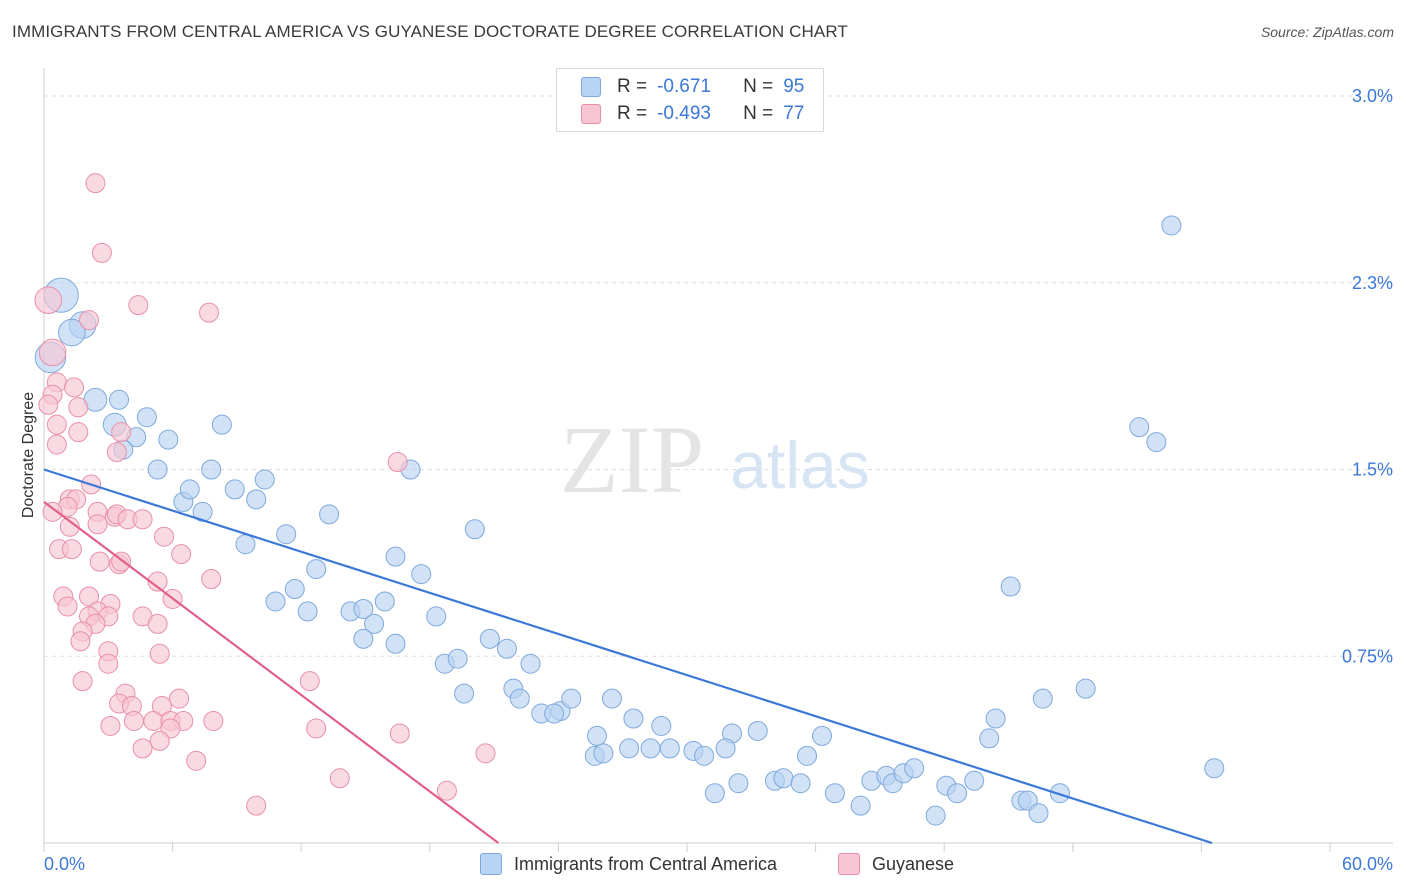 This screenshot has height=892, width=1406. What do you see at coordinates (684, 86) in the screenshot?
I see `legend-r-value: -0.671` at bounding box center [684, 86].